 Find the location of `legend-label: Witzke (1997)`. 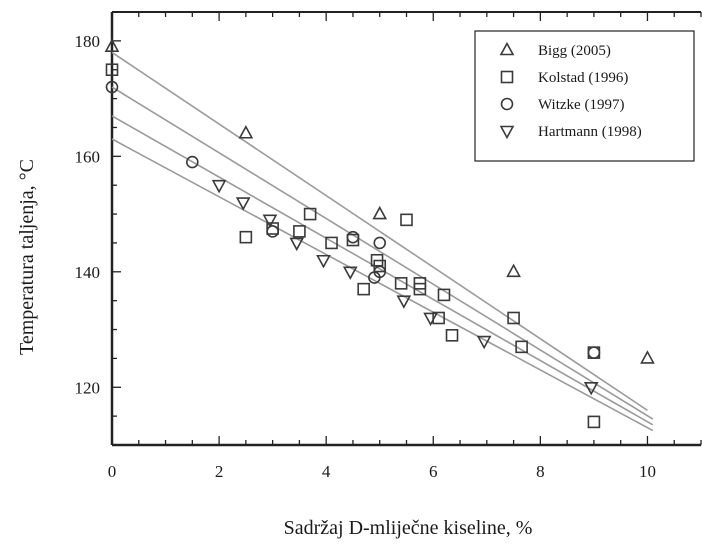

legend-label: Witzke (1997) is located at coordinates (581, 105).